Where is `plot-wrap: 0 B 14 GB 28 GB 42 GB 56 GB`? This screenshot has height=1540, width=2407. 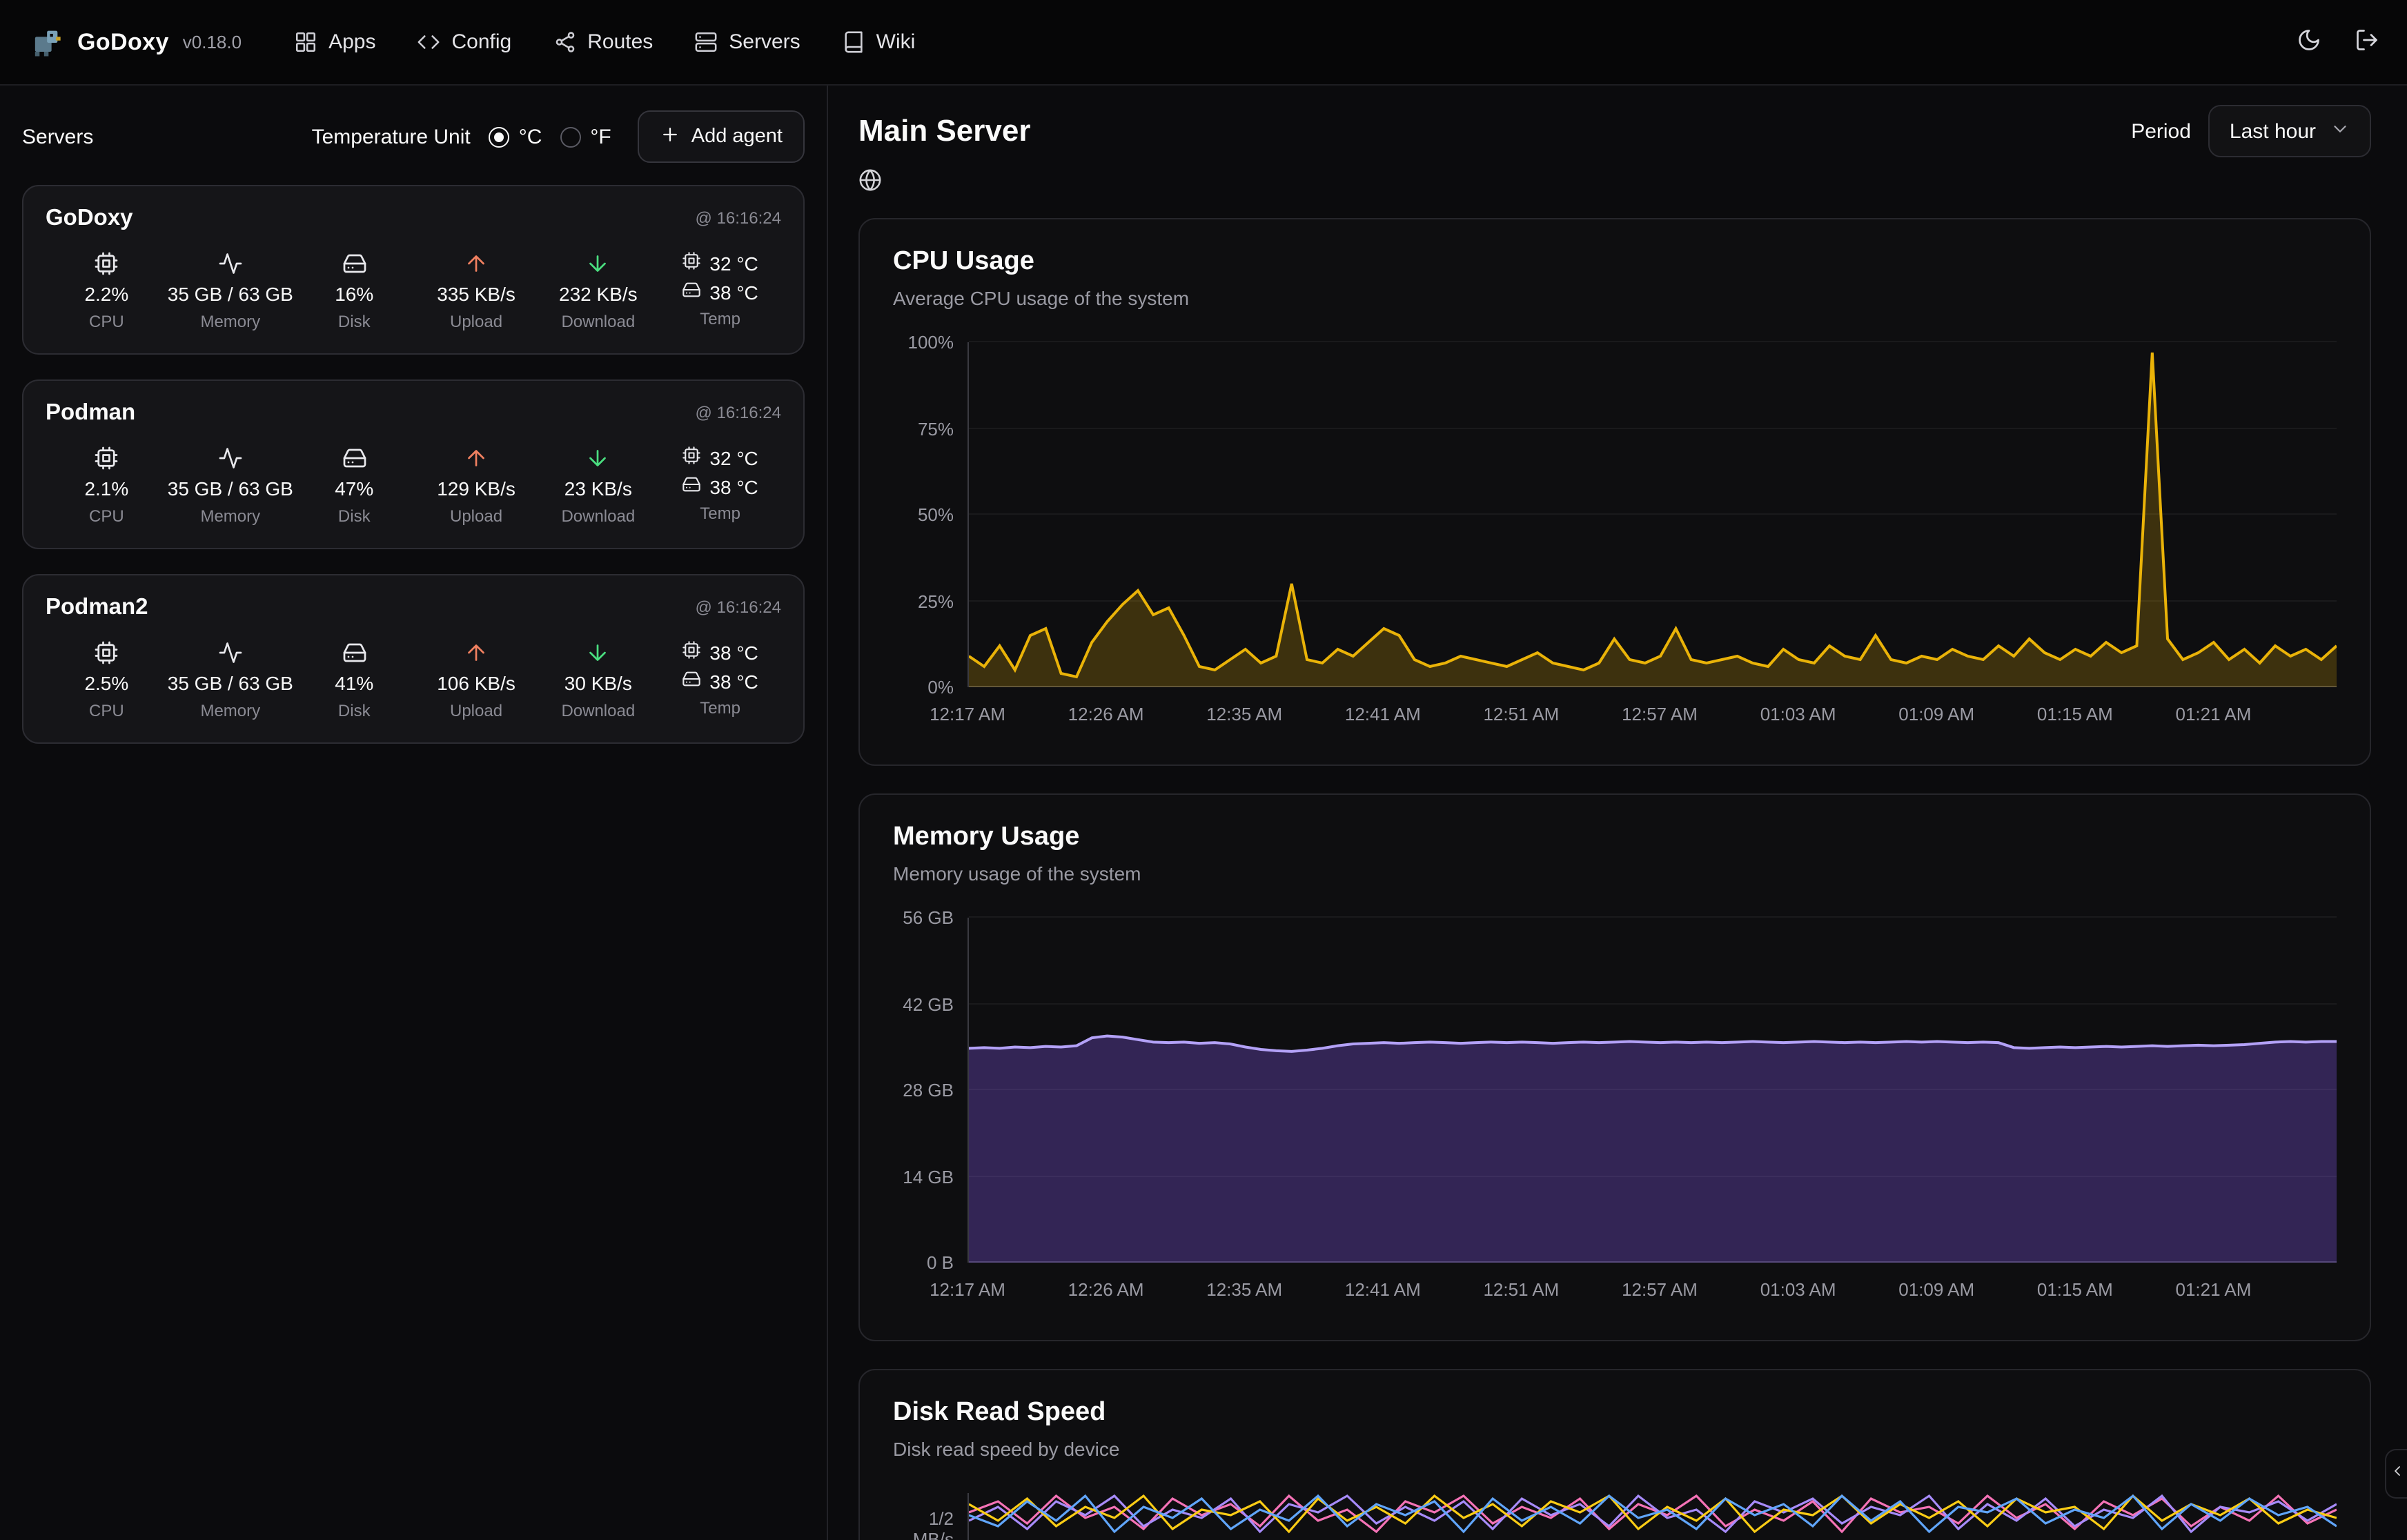 plot-wrap: 0 B 14 GB 28 GB 42 GB 56 GB is located at coordinates (1615, 1090).